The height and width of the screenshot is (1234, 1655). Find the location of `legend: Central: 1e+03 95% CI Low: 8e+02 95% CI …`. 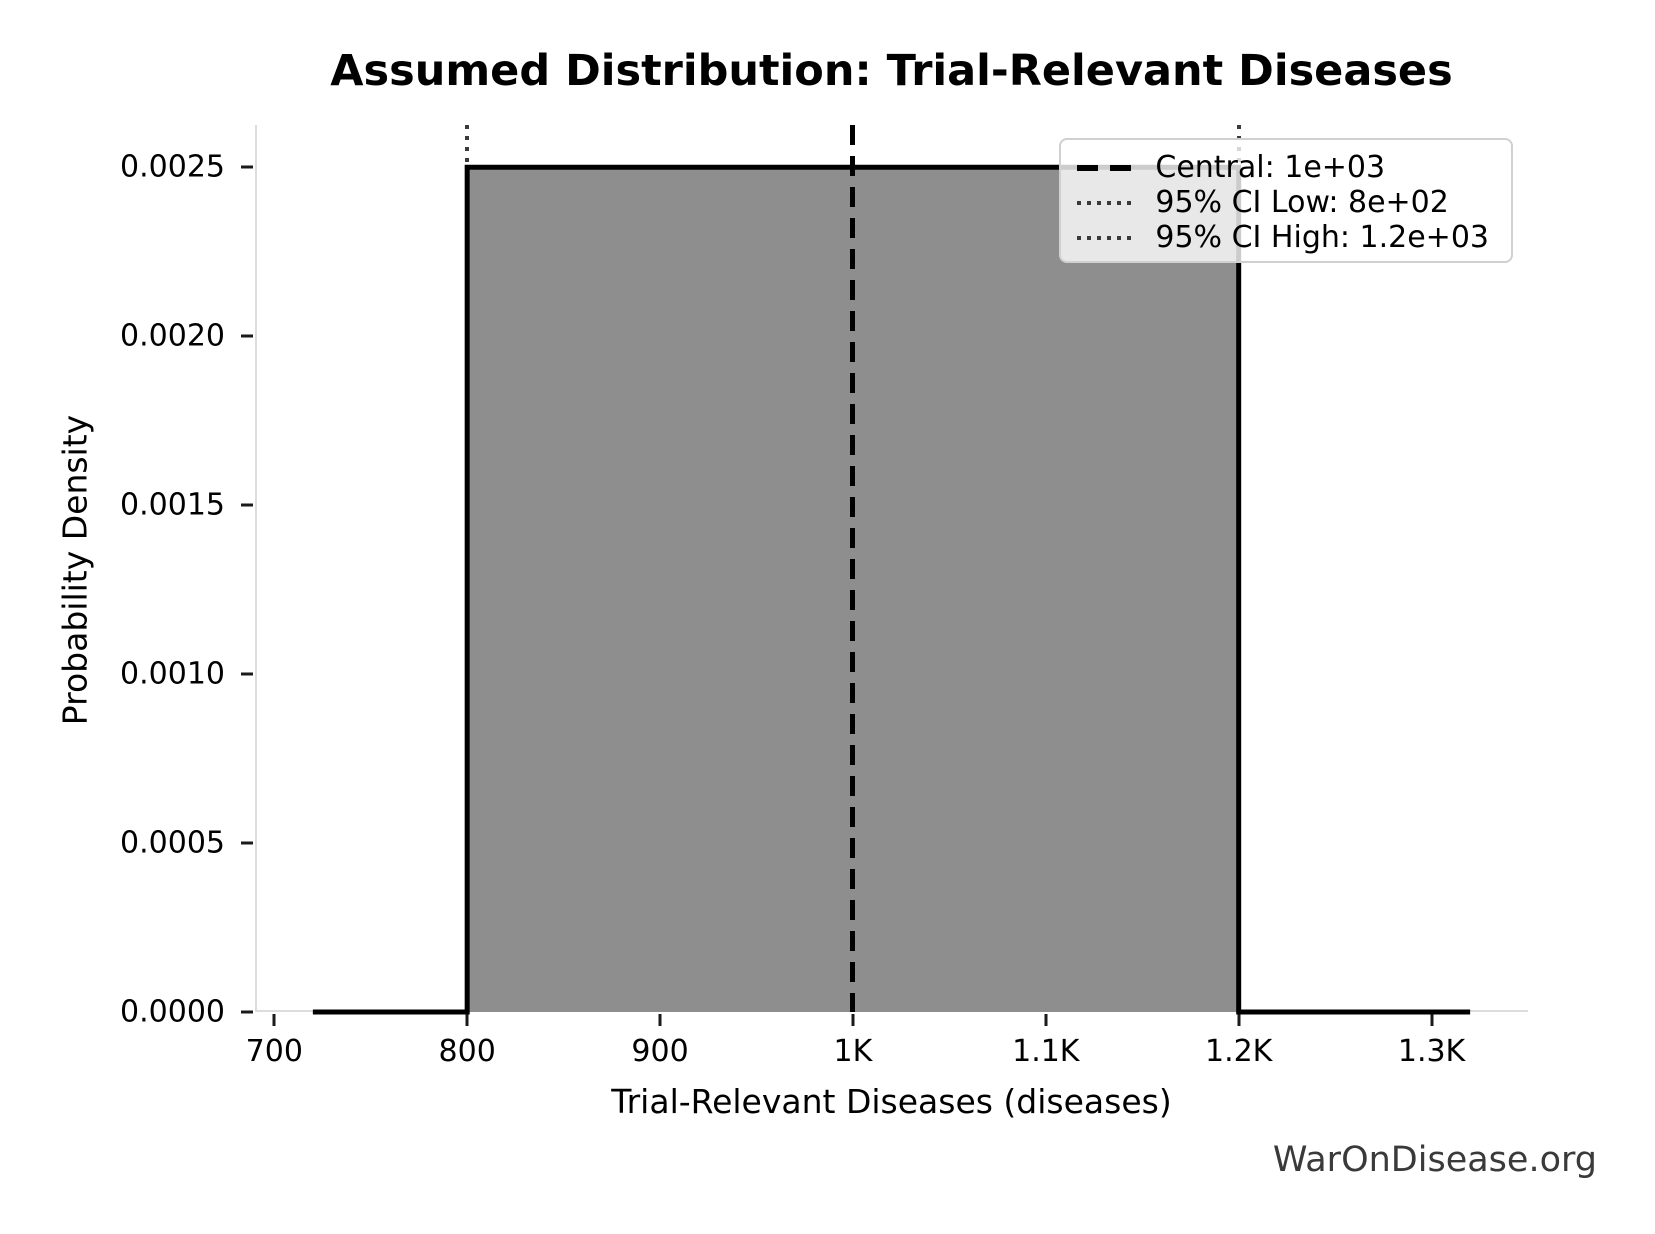

legend: Central: 1e+03 95% CI Low: 8e+02 95% CI … is located at coordinates (1286, 200).